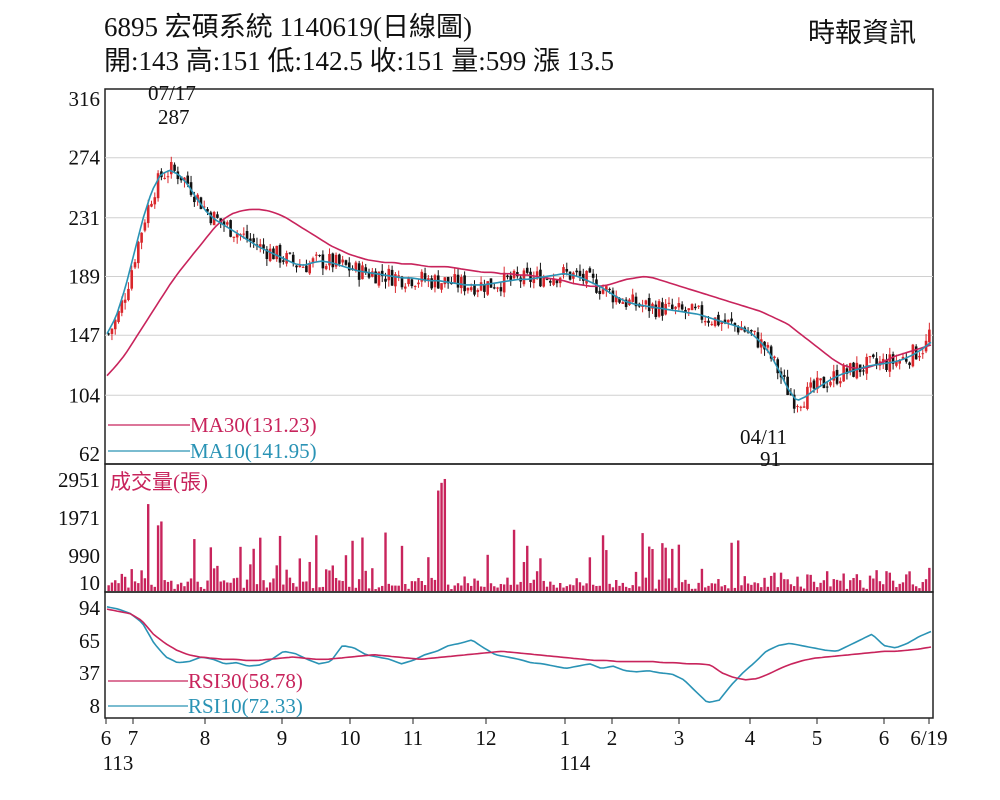 The width and height of the screenshot is (1000, 800). What do you see at coordinates (89, 641) in the screenshot?
I see `rsi-tick-label: 65` at bounding box center [89, 641].